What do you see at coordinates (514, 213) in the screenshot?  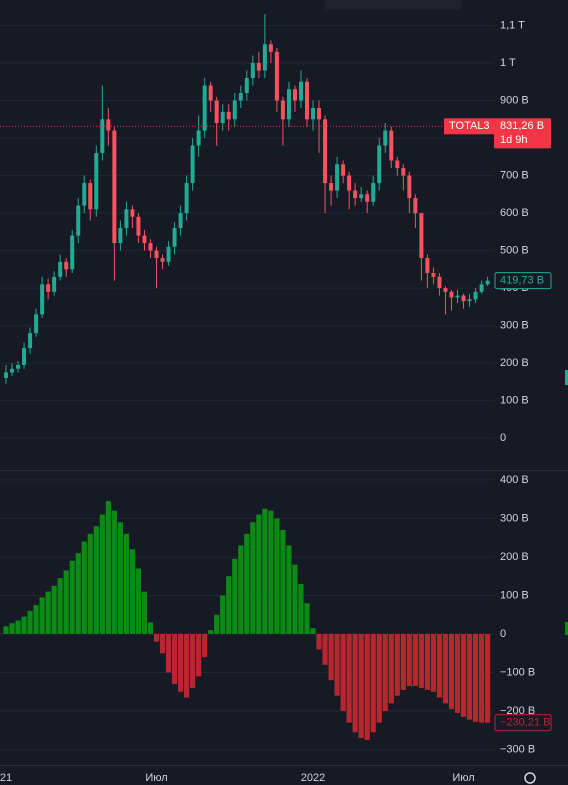 I see `y-tick-label: 600 B` at bounding box center [514, 213].